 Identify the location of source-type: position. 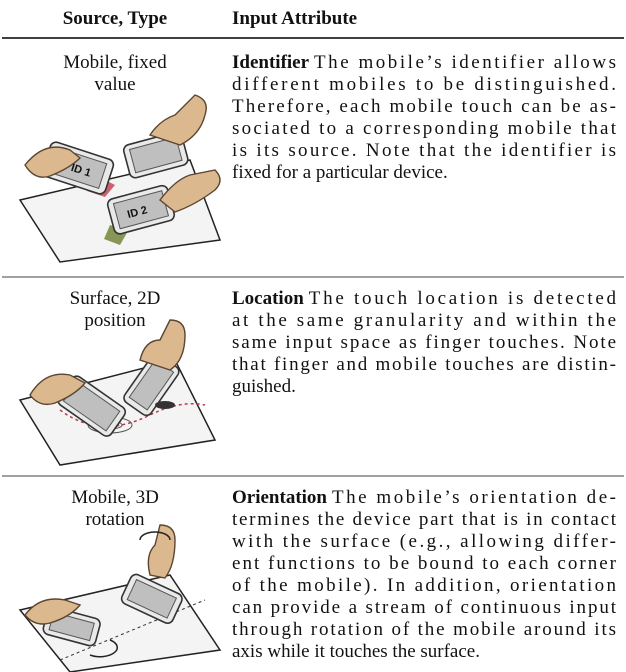
(115, 320).